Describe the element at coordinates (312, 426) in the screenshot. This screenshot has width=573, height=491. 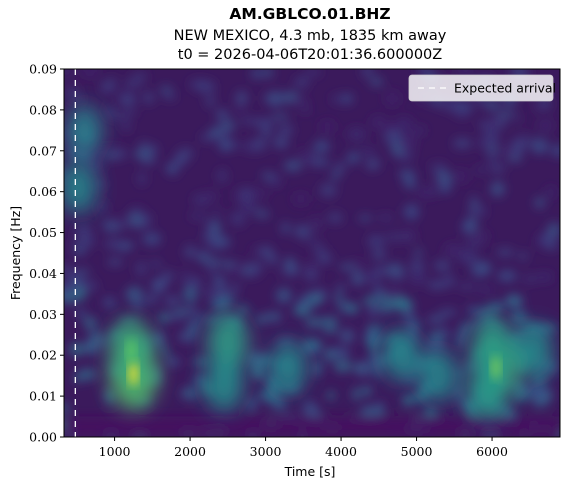
I see `low-freq-band` at that location.